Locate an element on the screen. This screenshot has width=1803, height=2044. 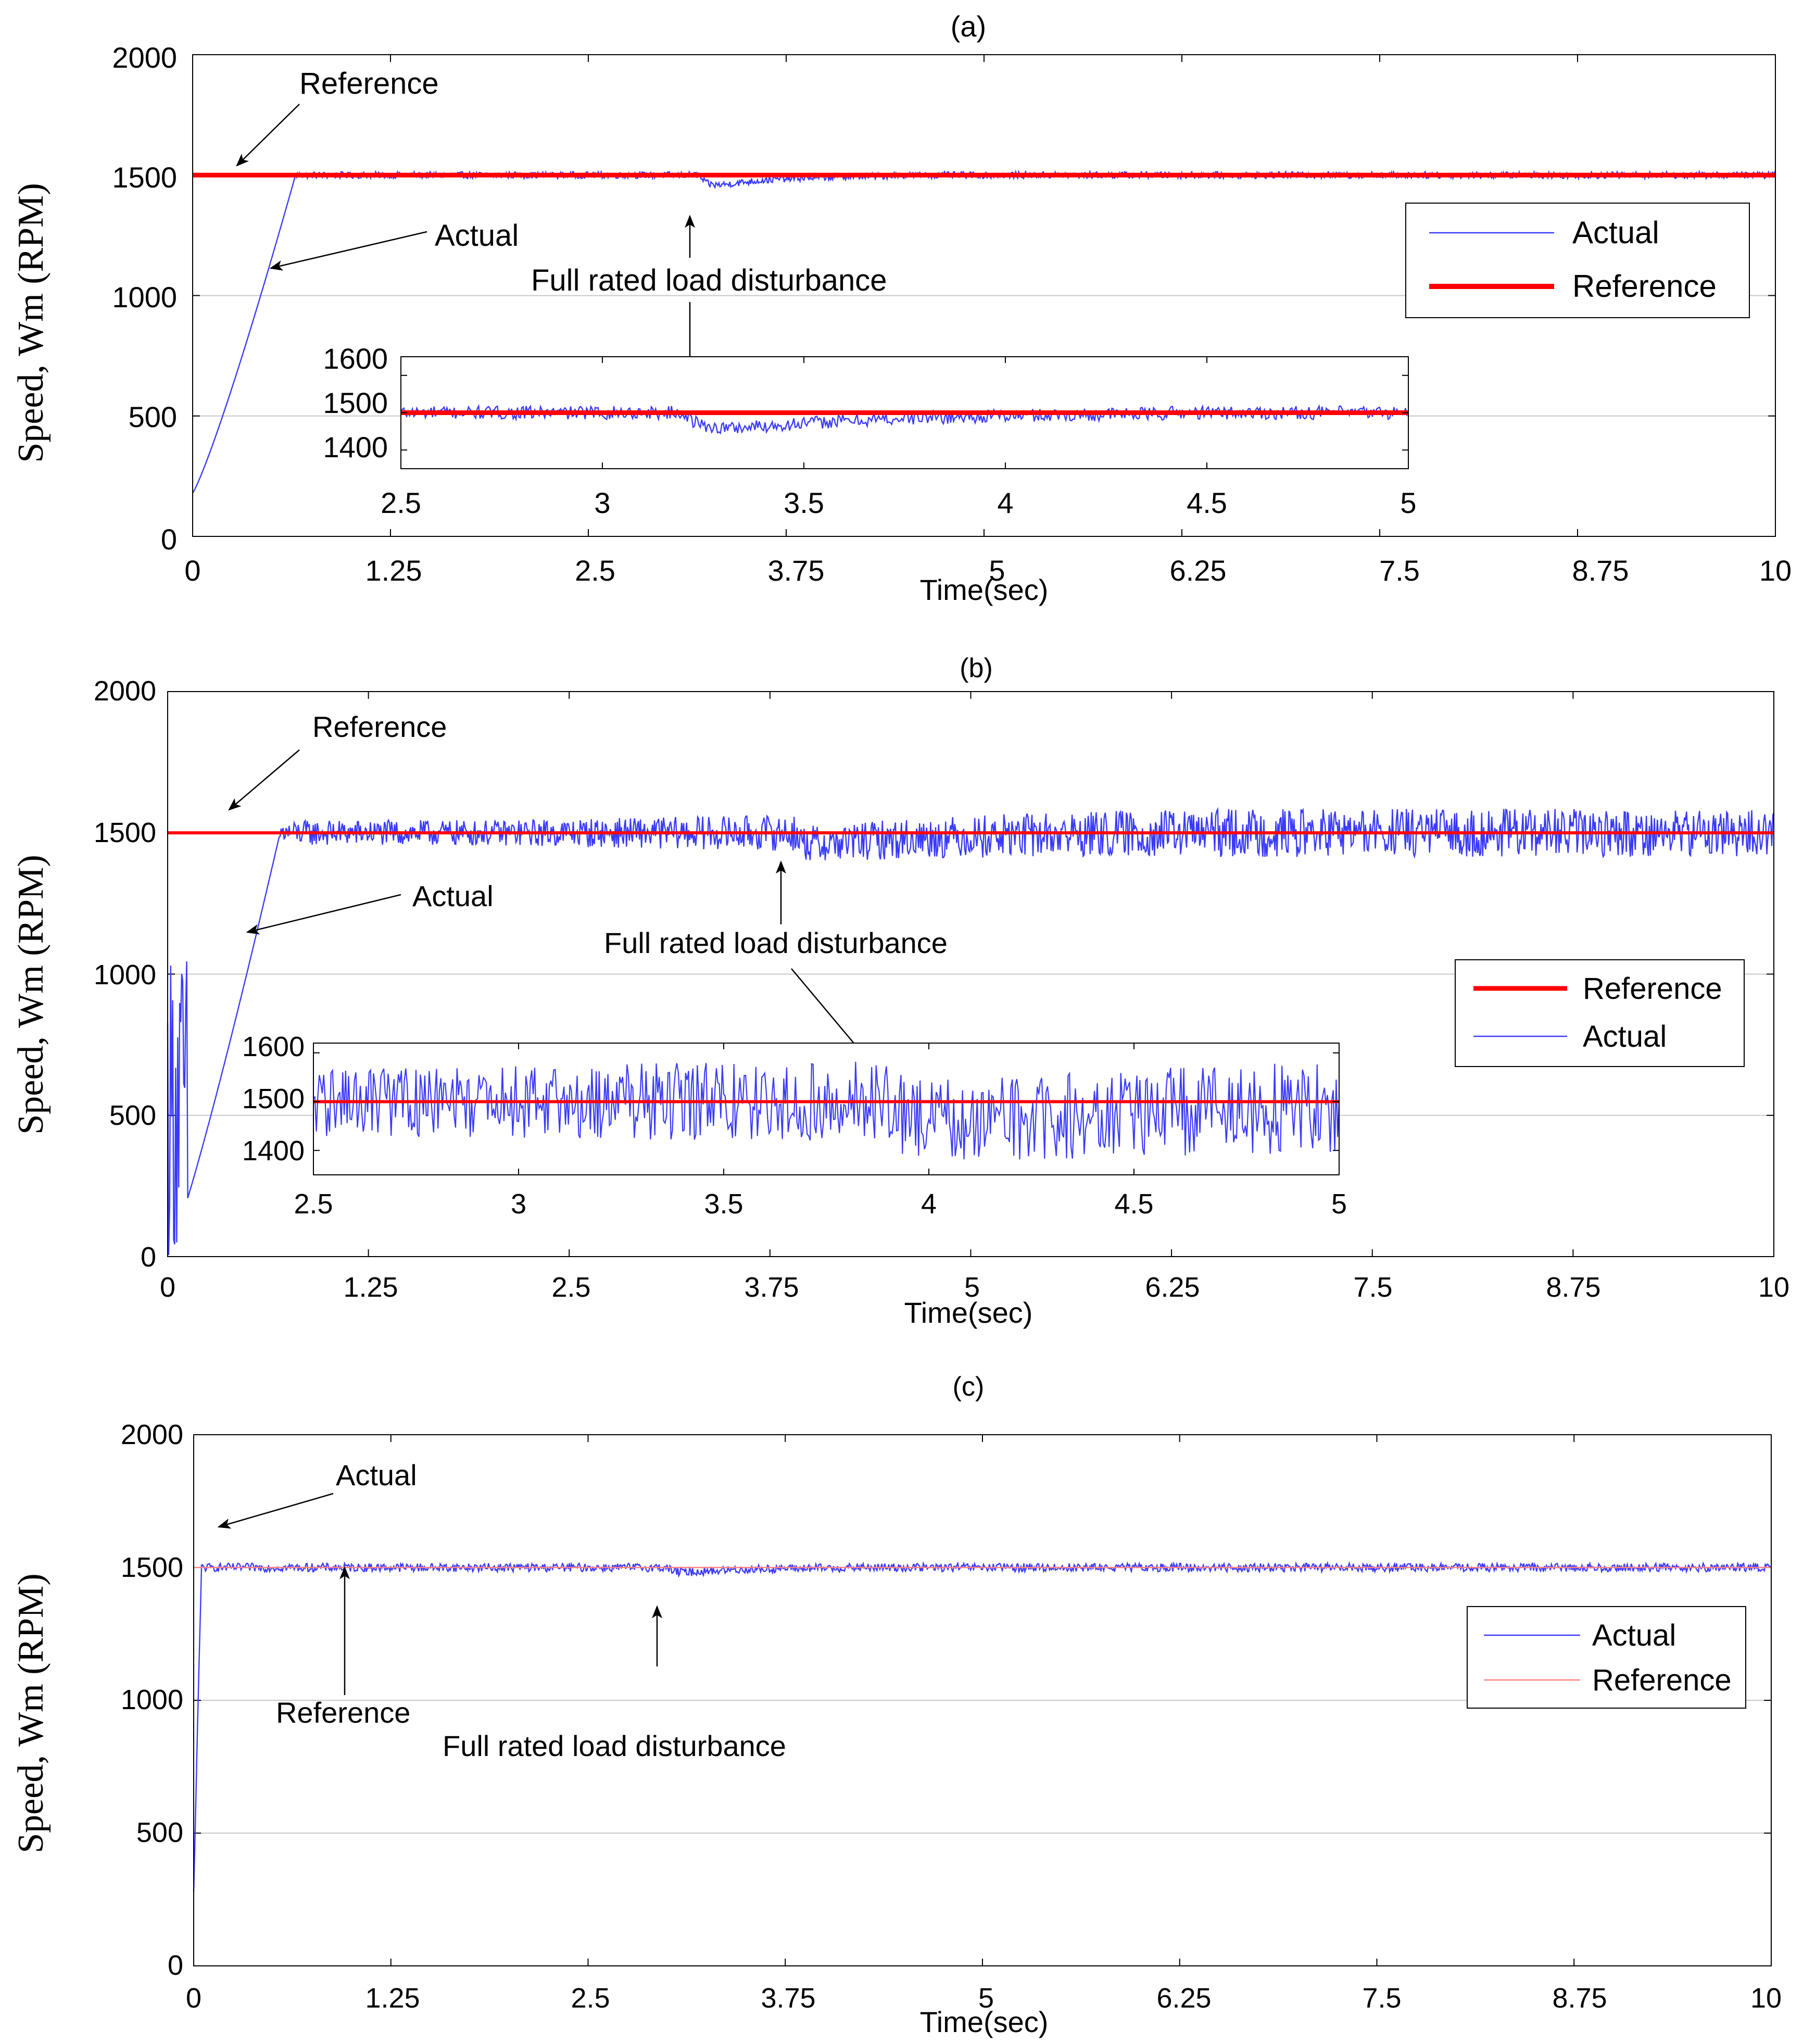
panel-a-legend-label-actual: Actual is located at coordinates (1615, 232).